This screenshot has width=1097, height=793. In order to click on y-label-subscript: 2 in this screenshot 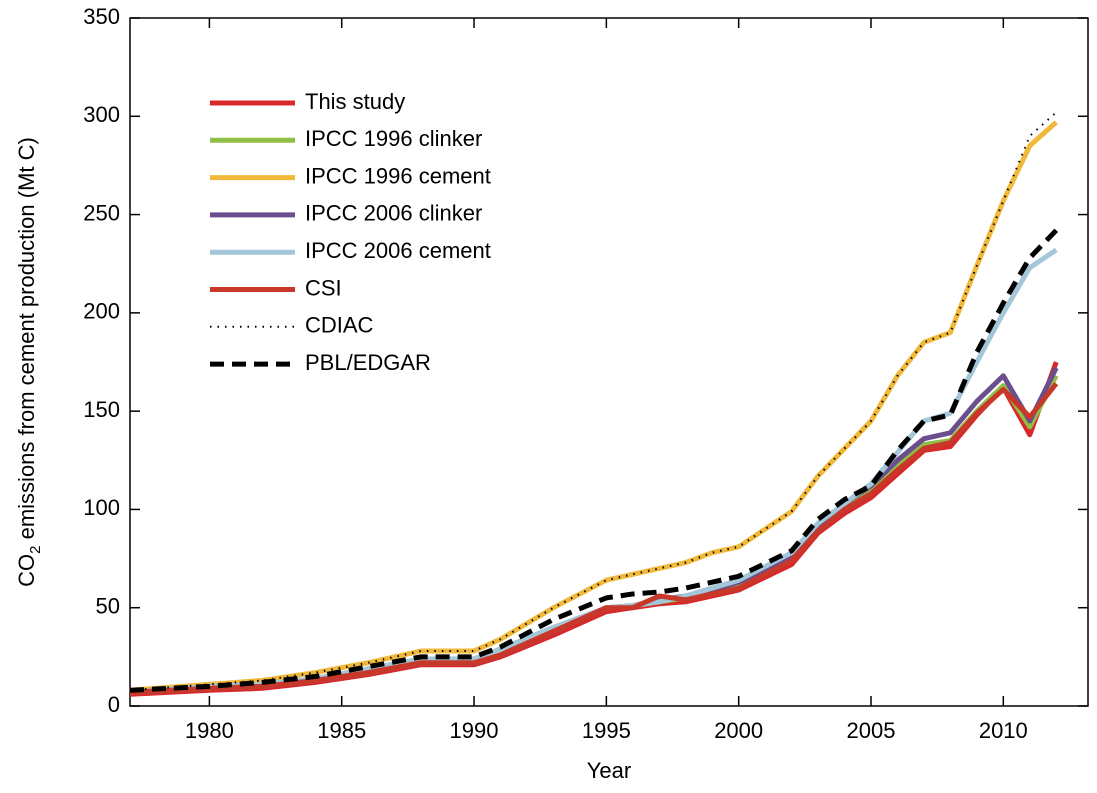, I will do `click(35, 550)`.